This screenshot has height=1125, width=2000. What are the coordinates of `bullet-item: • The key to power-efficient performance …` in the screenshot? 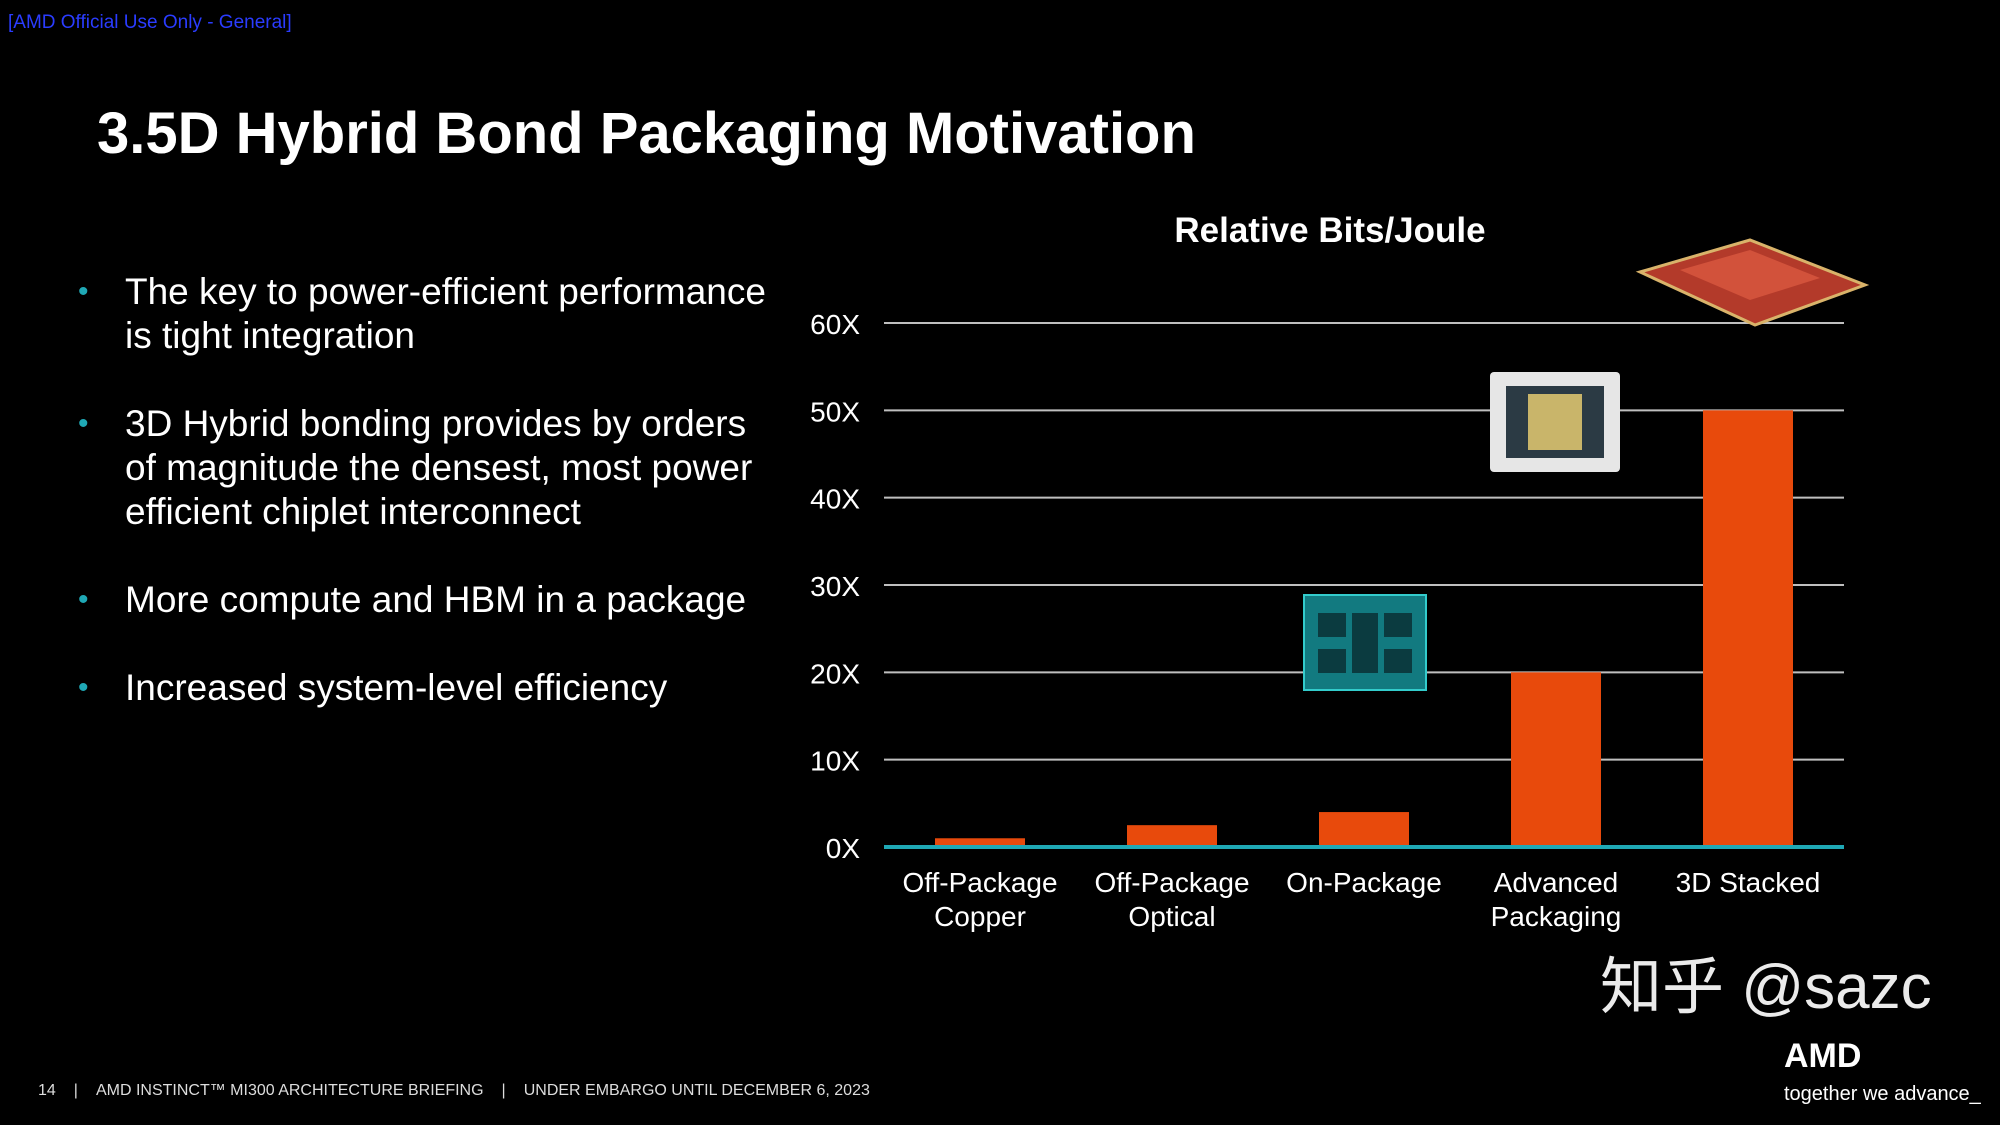 It's located at (428, 314).